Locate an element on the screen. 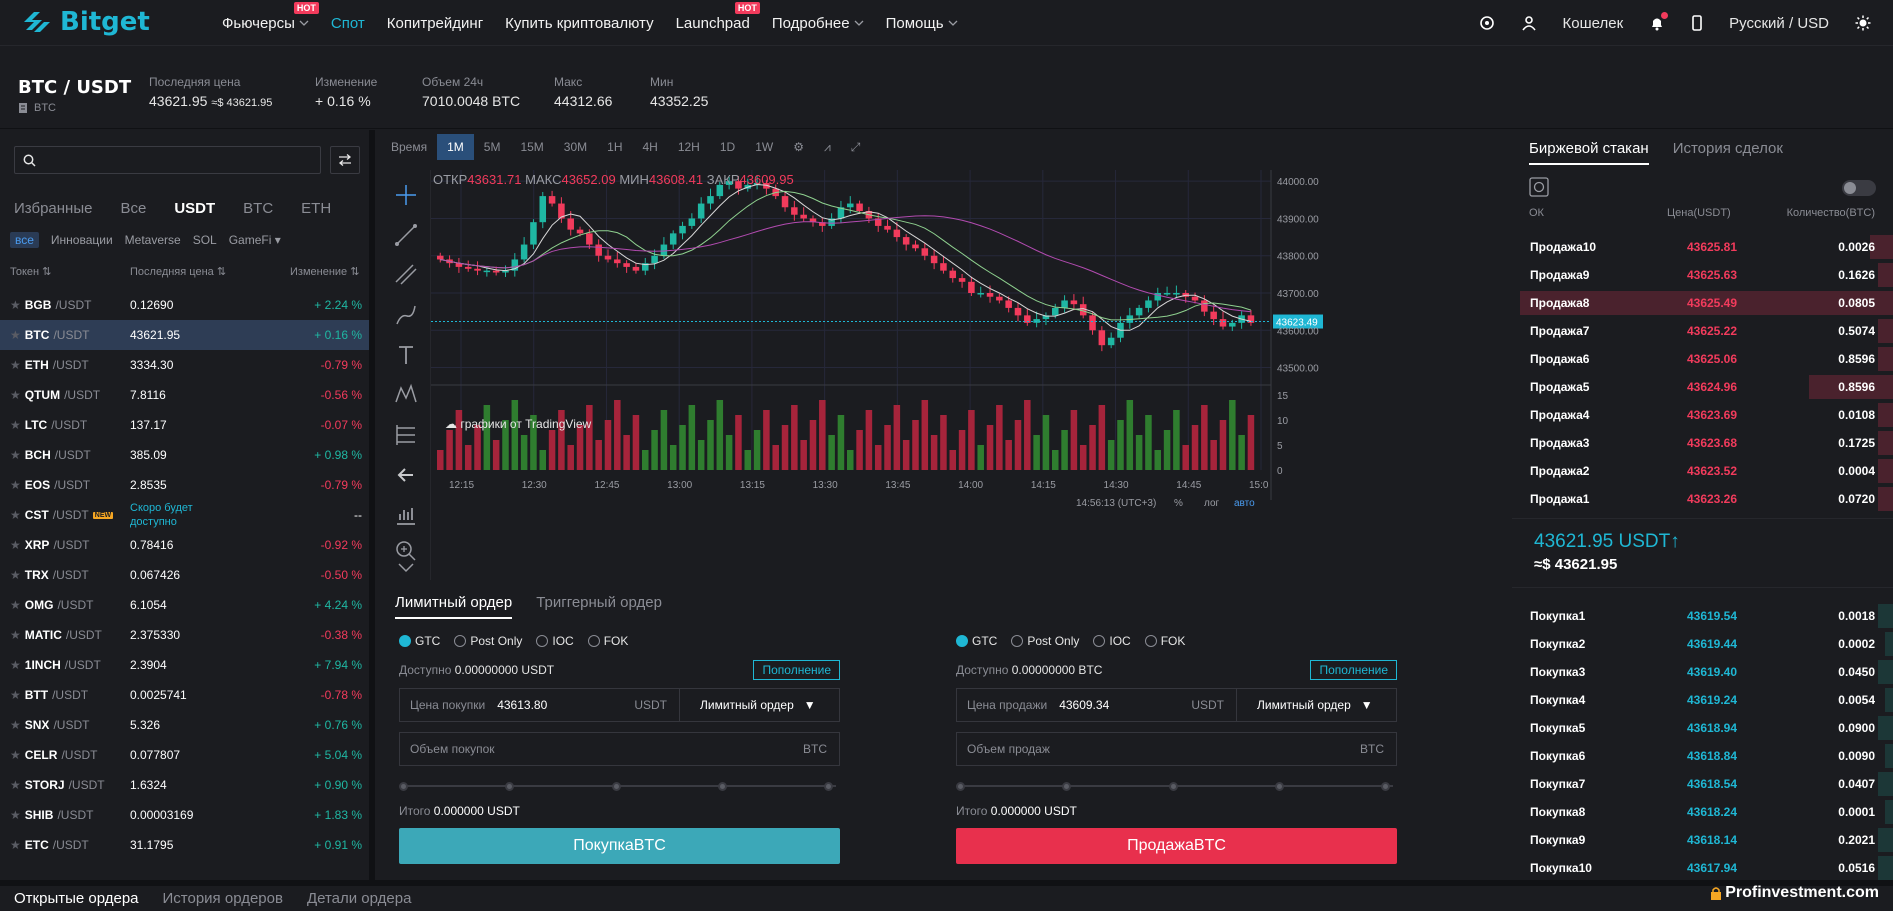 Image resolution: width=1893 pixels, height=911 pixels. nav-link-0: Фьючерсы HOT is located at coordinates (270, 16).